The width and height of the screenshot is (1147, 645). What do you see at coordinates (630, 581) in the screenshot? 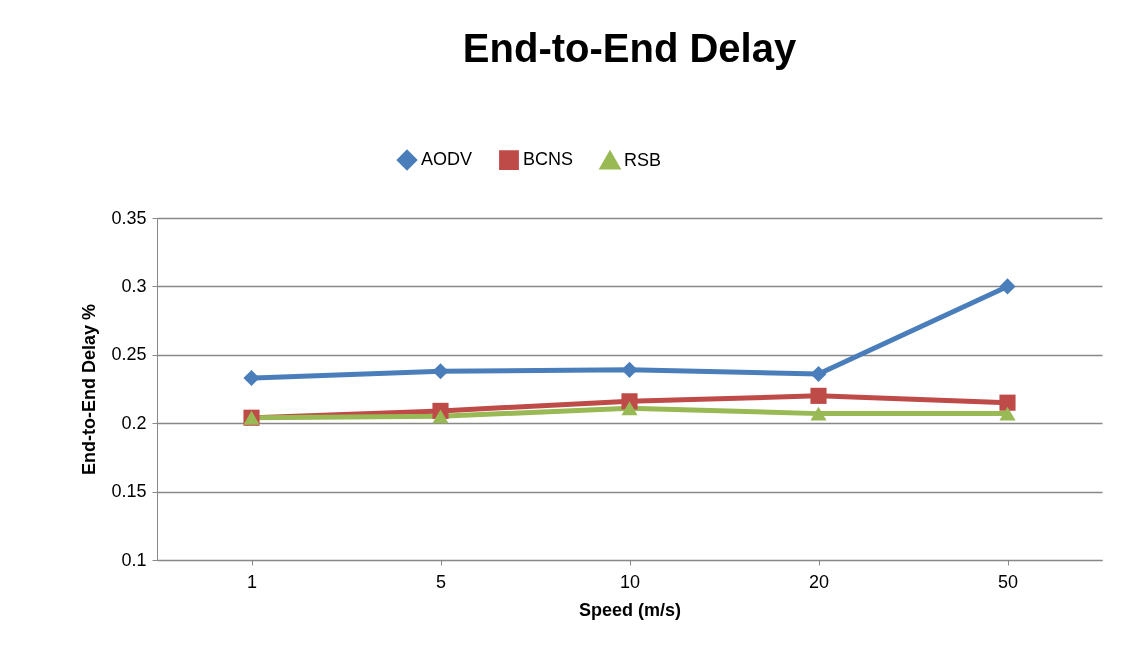
I see `x-tick-label: 10` at bounding box center [630, 581].